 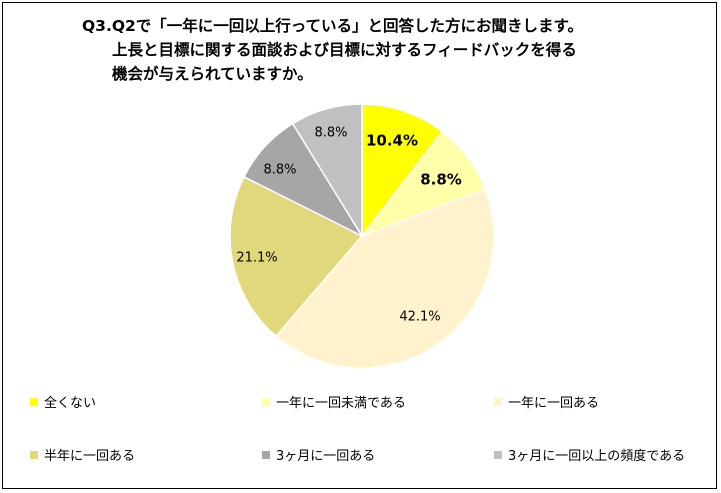 What do you see at coordinates (419, 317) in the screenshot?
I see `slice-data-label: 42.1%` at bounding box center [419, 317].